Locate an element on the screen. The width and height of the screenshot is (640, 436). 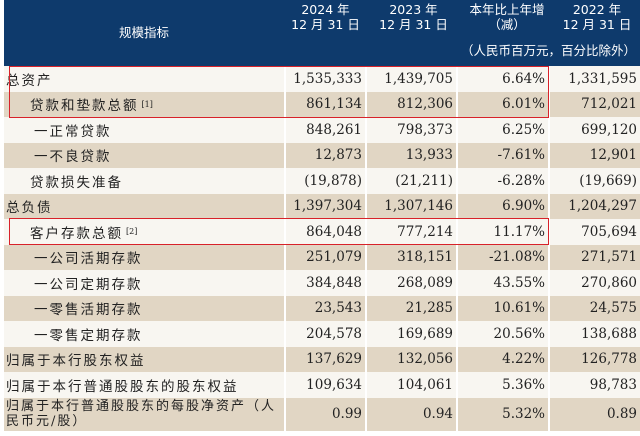
header-indicator: 规模指标 is located at coordinates (143, 32).